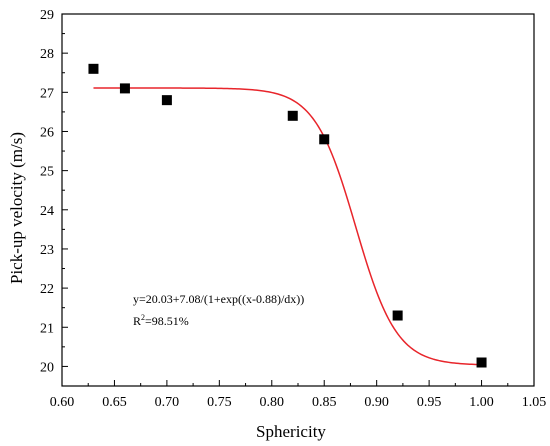 The width and height of the screenshot is (550, 446). I want to click on y-tick-label: 24, so click(47, 211).